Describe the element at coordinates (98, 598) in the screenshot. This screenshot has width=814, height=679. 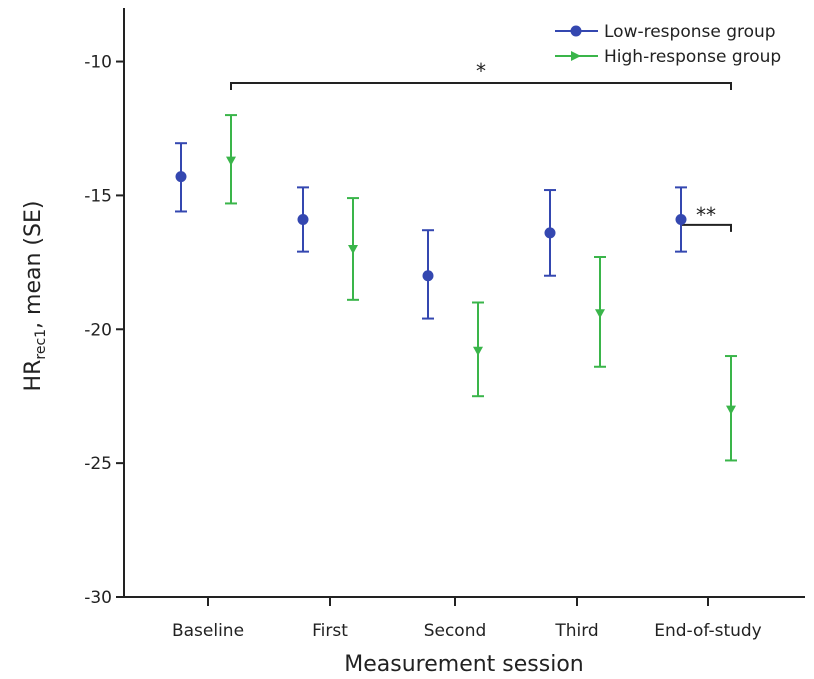
I see `y-tick-label: -30` at that location.